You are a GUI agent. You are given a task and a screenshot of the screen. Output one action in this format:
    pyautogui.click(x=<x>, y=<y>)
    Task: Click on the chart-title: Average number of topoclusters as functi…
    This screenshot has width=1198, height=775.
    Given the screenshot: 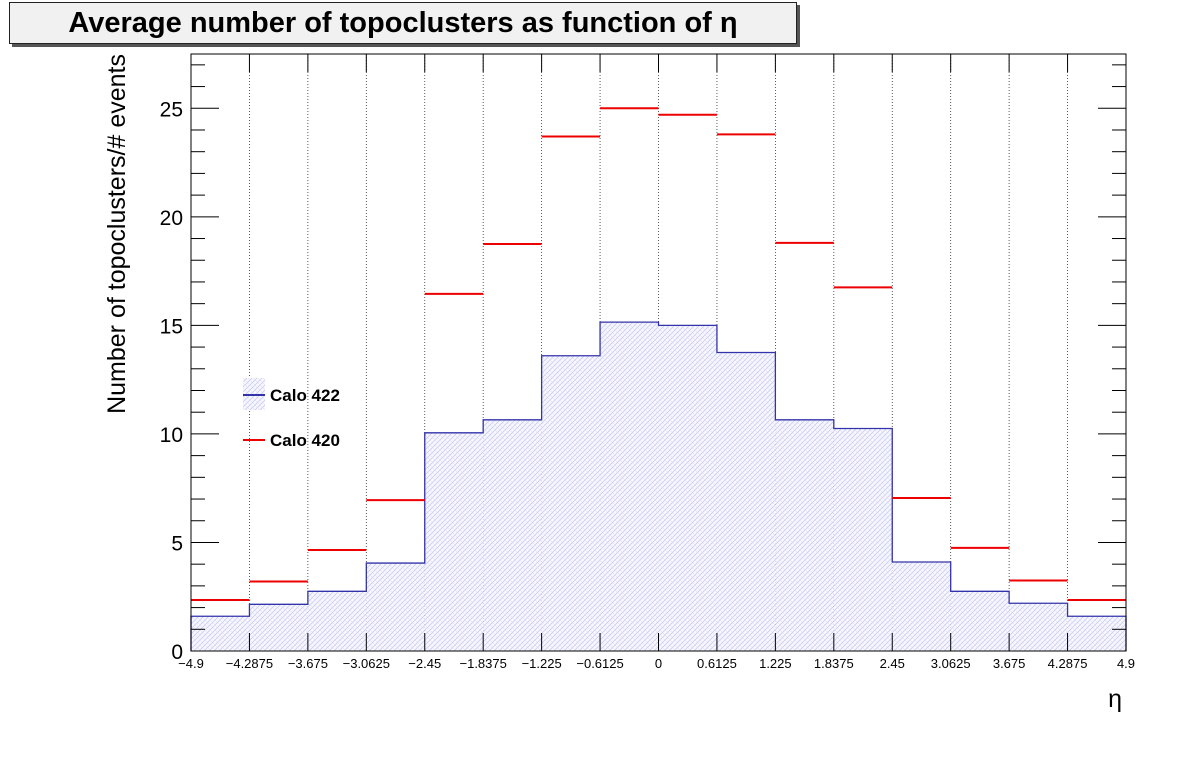 What is the action you would take?
    pyautogui.click(x=403, y=22)
    